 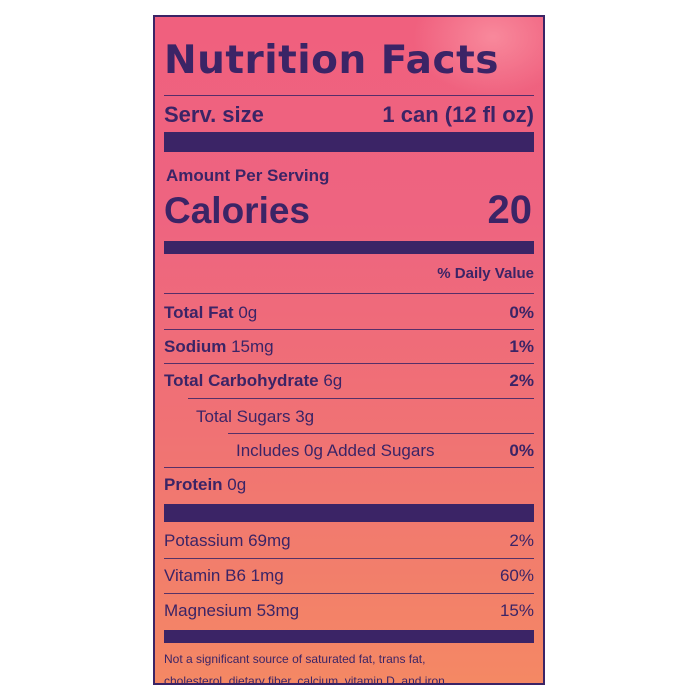 What do you see at coordinates (227, 540) in the screenshot?
I see `mineral-name: Potassium 69mg` at bounding box center [227, 540].